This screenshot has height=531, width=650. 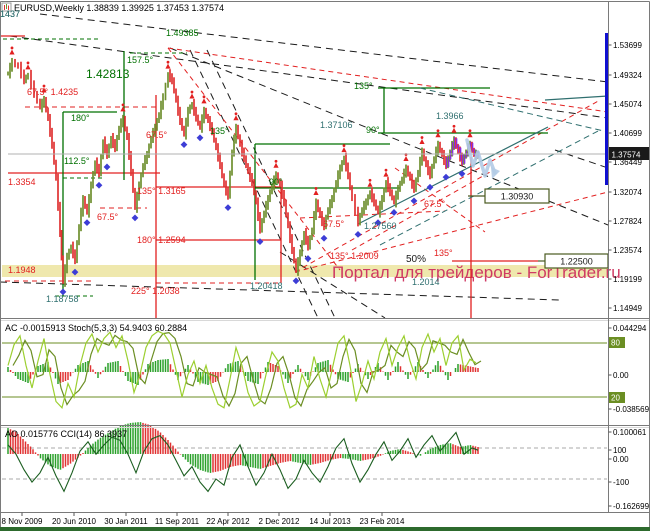 I want to click on level-box-label: 1.30930, so click(x=517, y=197).